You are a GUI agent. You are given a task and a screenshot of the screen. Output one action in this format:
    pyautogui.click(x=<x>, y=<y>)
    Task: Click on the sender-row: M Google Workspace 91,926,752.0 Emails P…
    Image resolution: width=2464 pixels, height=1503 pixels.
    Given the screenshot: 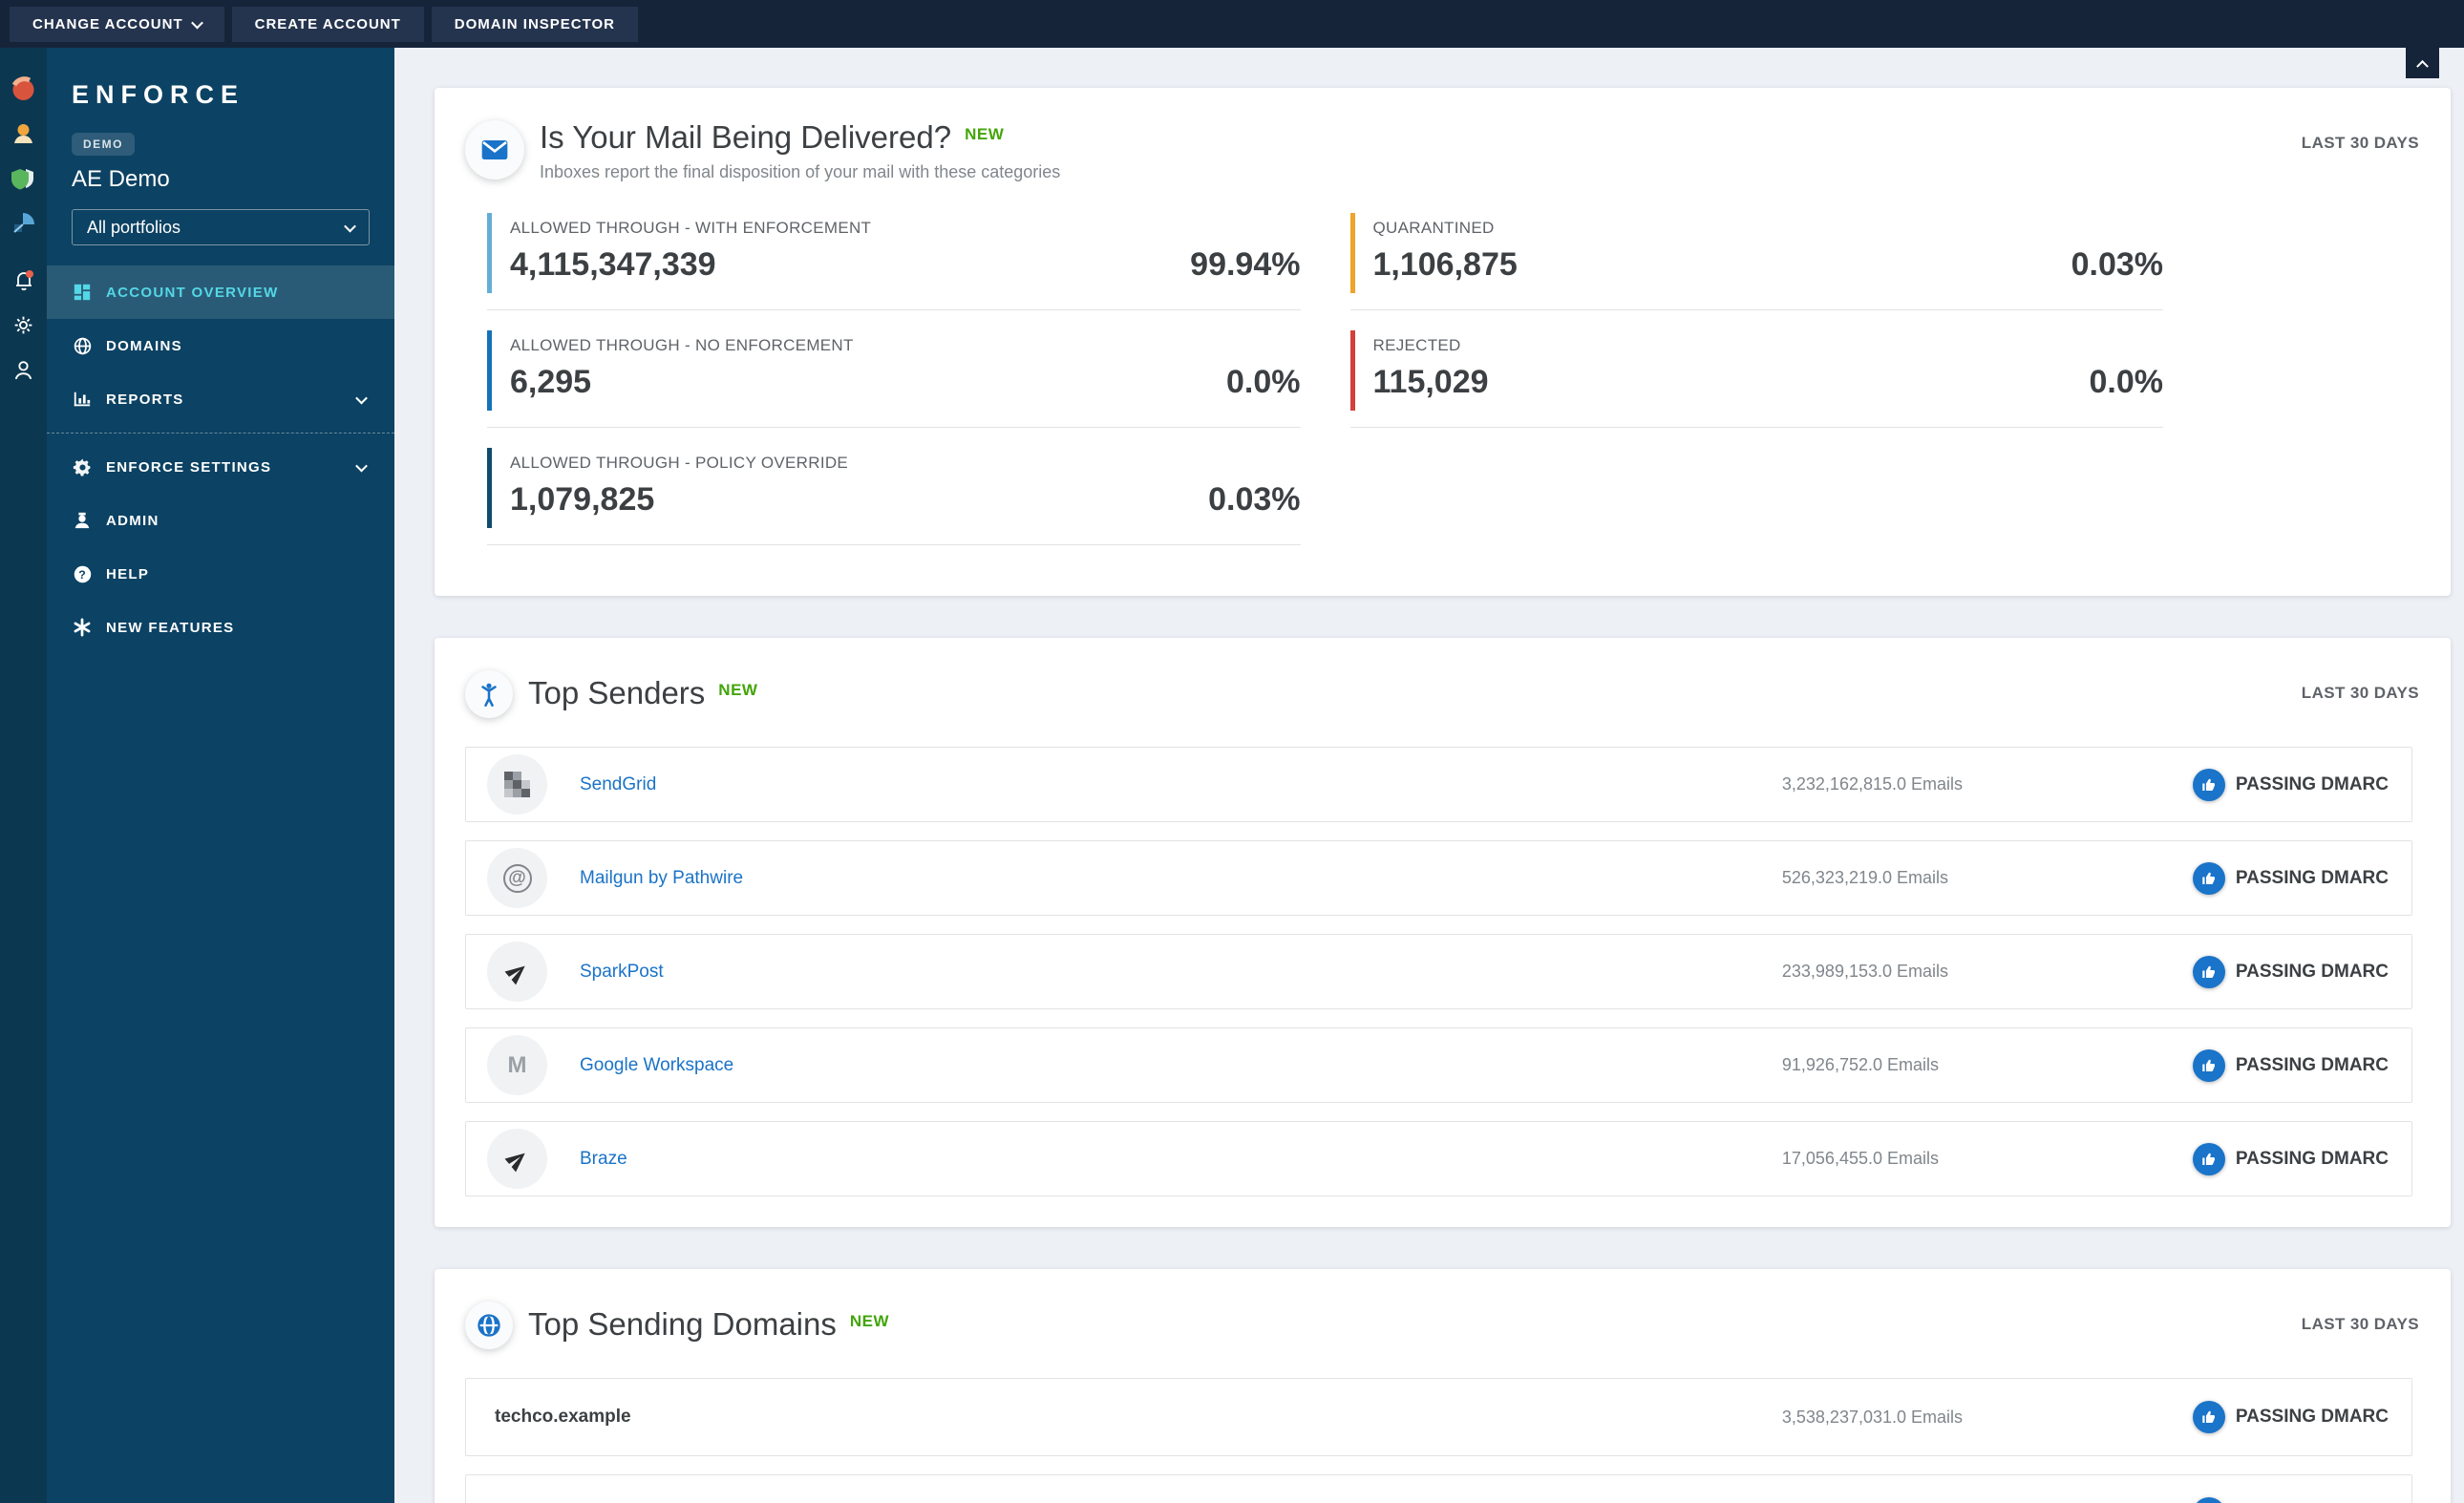 What is the action you would take?
    pyautogui.click(x=1438, y=1065)
    